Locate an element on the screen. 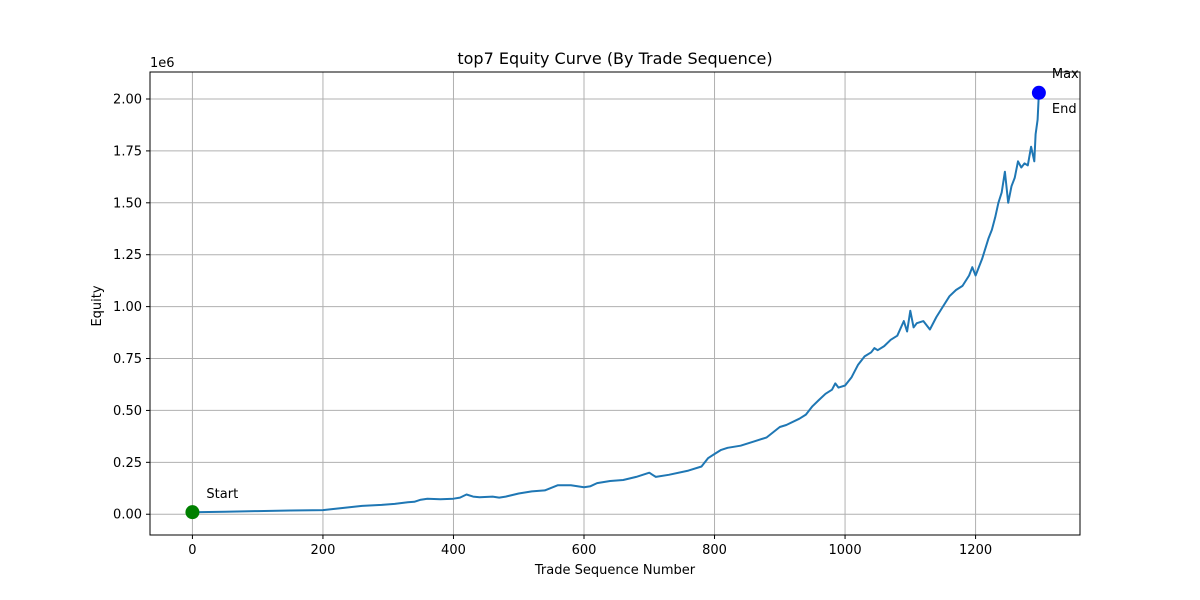  marker-max is located at coordinates (1038, 92).